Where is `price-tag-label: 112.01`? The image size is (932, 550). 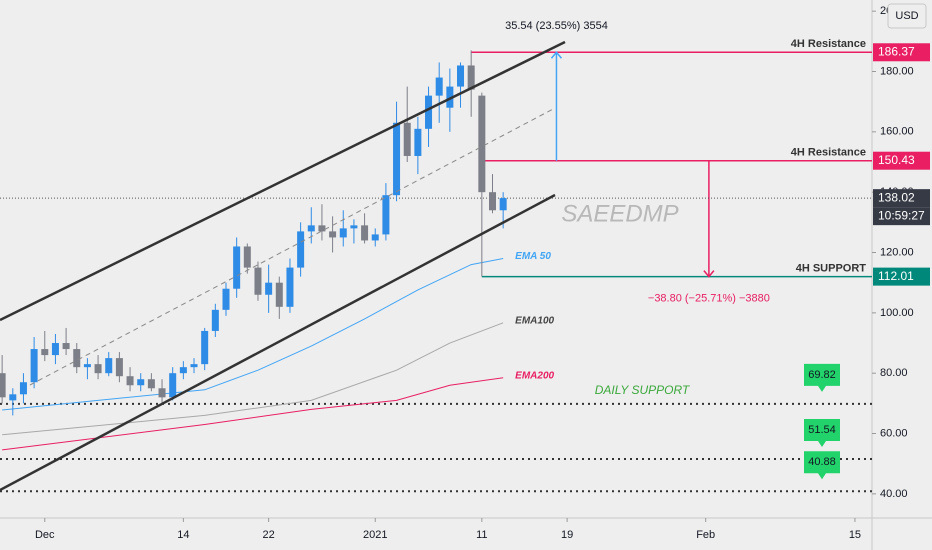 price-tag-label: 112.01 is located at coordinates (896, 276).